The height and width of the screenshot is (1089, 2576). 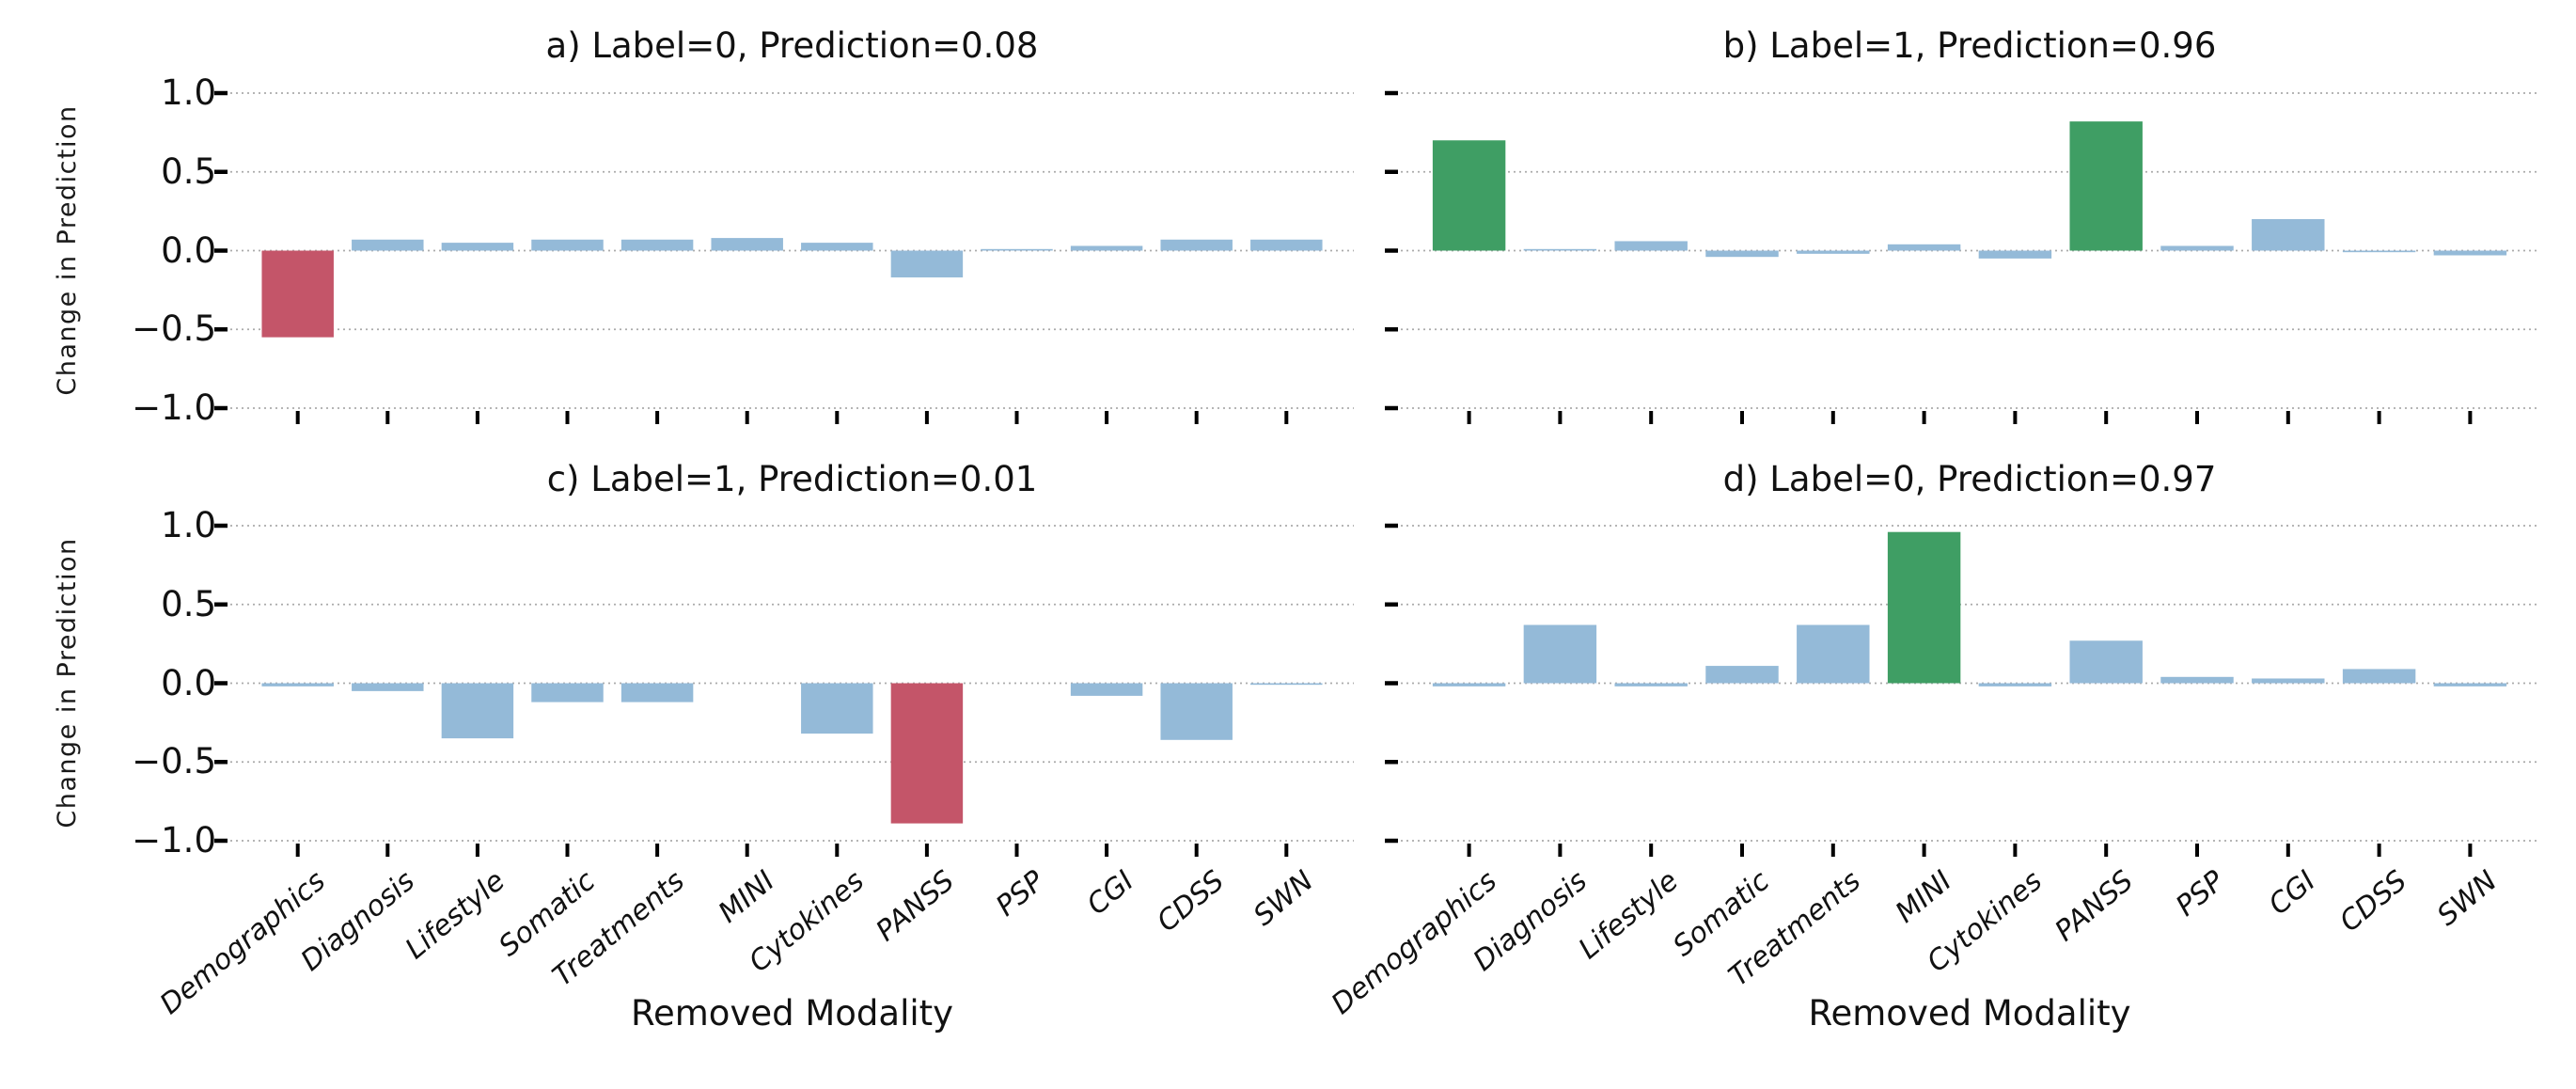 What do you see at coordinates (1560, 250) in the screenshot?
I see `bar-b-Diagnosis` at bounding box center [1560, 250].